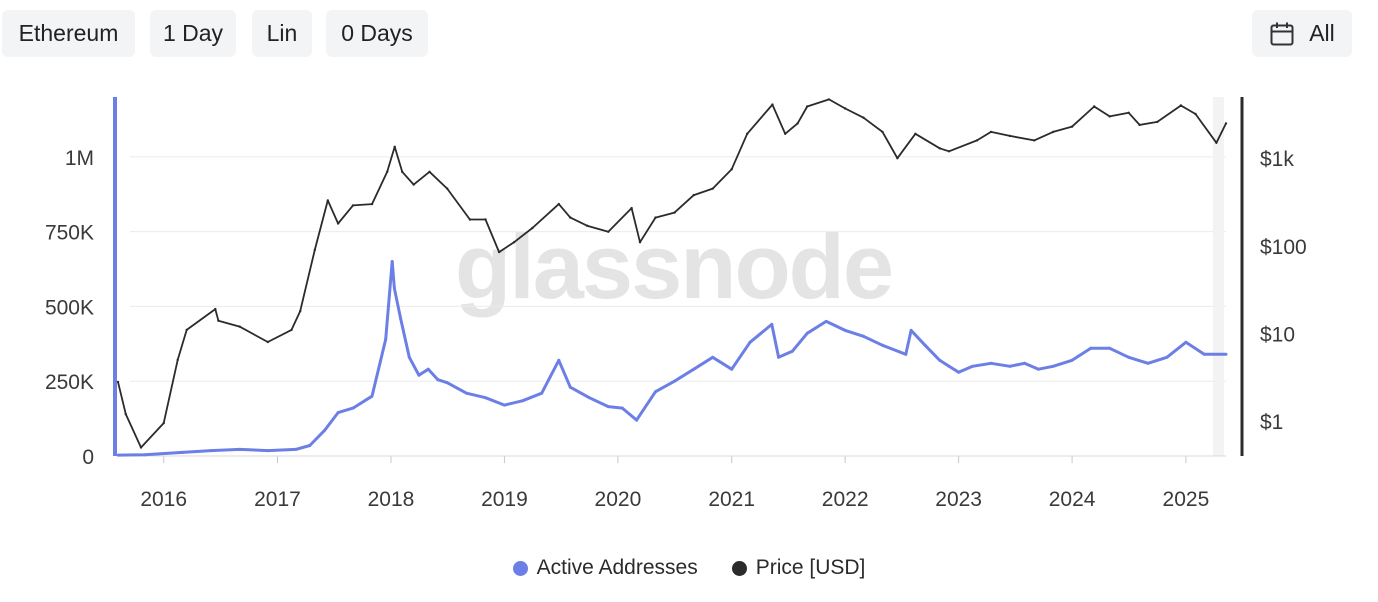 Image resolution: width=1378 pixels, height=602 pixels. What do you see at coordinates (68, 33) in the screenshot?
I see `asset-selector: Ethereum` at bounding box center [68, 33].